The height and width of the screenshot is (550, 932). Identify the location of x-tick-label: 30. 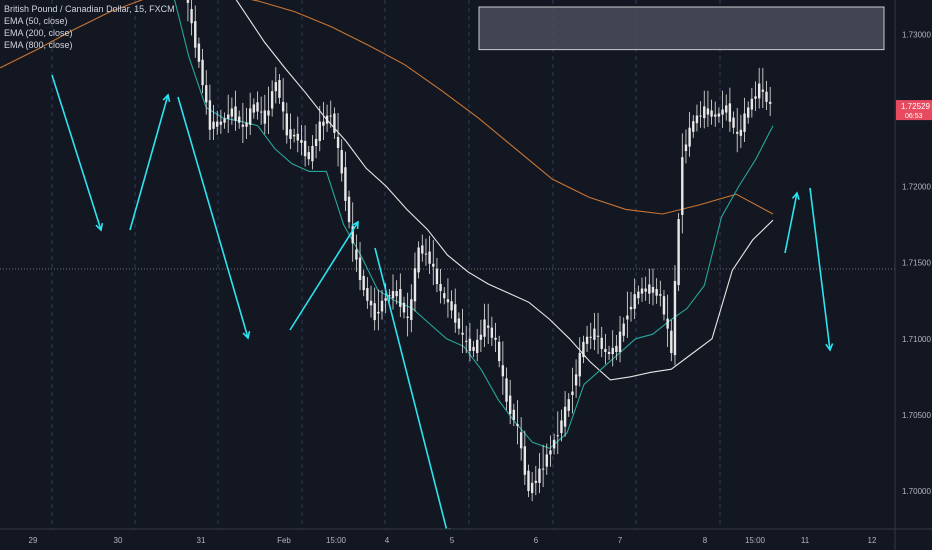
(118, 540).